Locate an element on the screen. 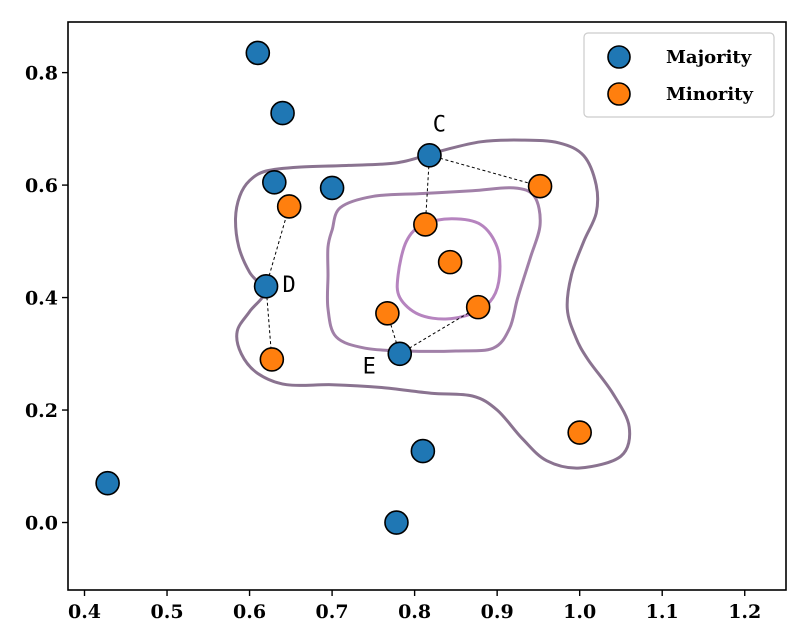 The height and width of the screenshot is (644, 800). x-tick-label: 0.4 is located at coordinates (84, 612).